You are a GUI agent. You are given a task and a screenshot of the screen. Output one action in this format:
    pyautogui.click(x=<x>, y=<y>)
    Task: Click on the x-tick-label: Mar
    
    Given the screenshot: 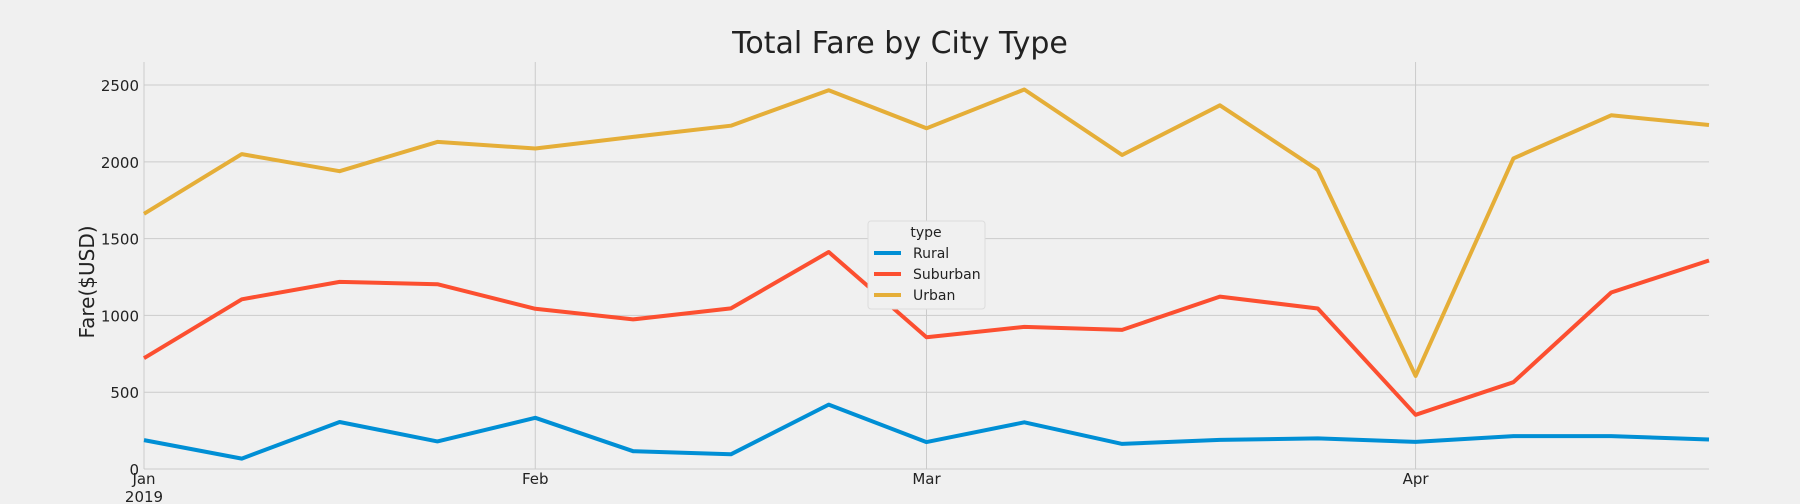 What is the action you would take?
    pyautogui.click(x=926, y=479)
    